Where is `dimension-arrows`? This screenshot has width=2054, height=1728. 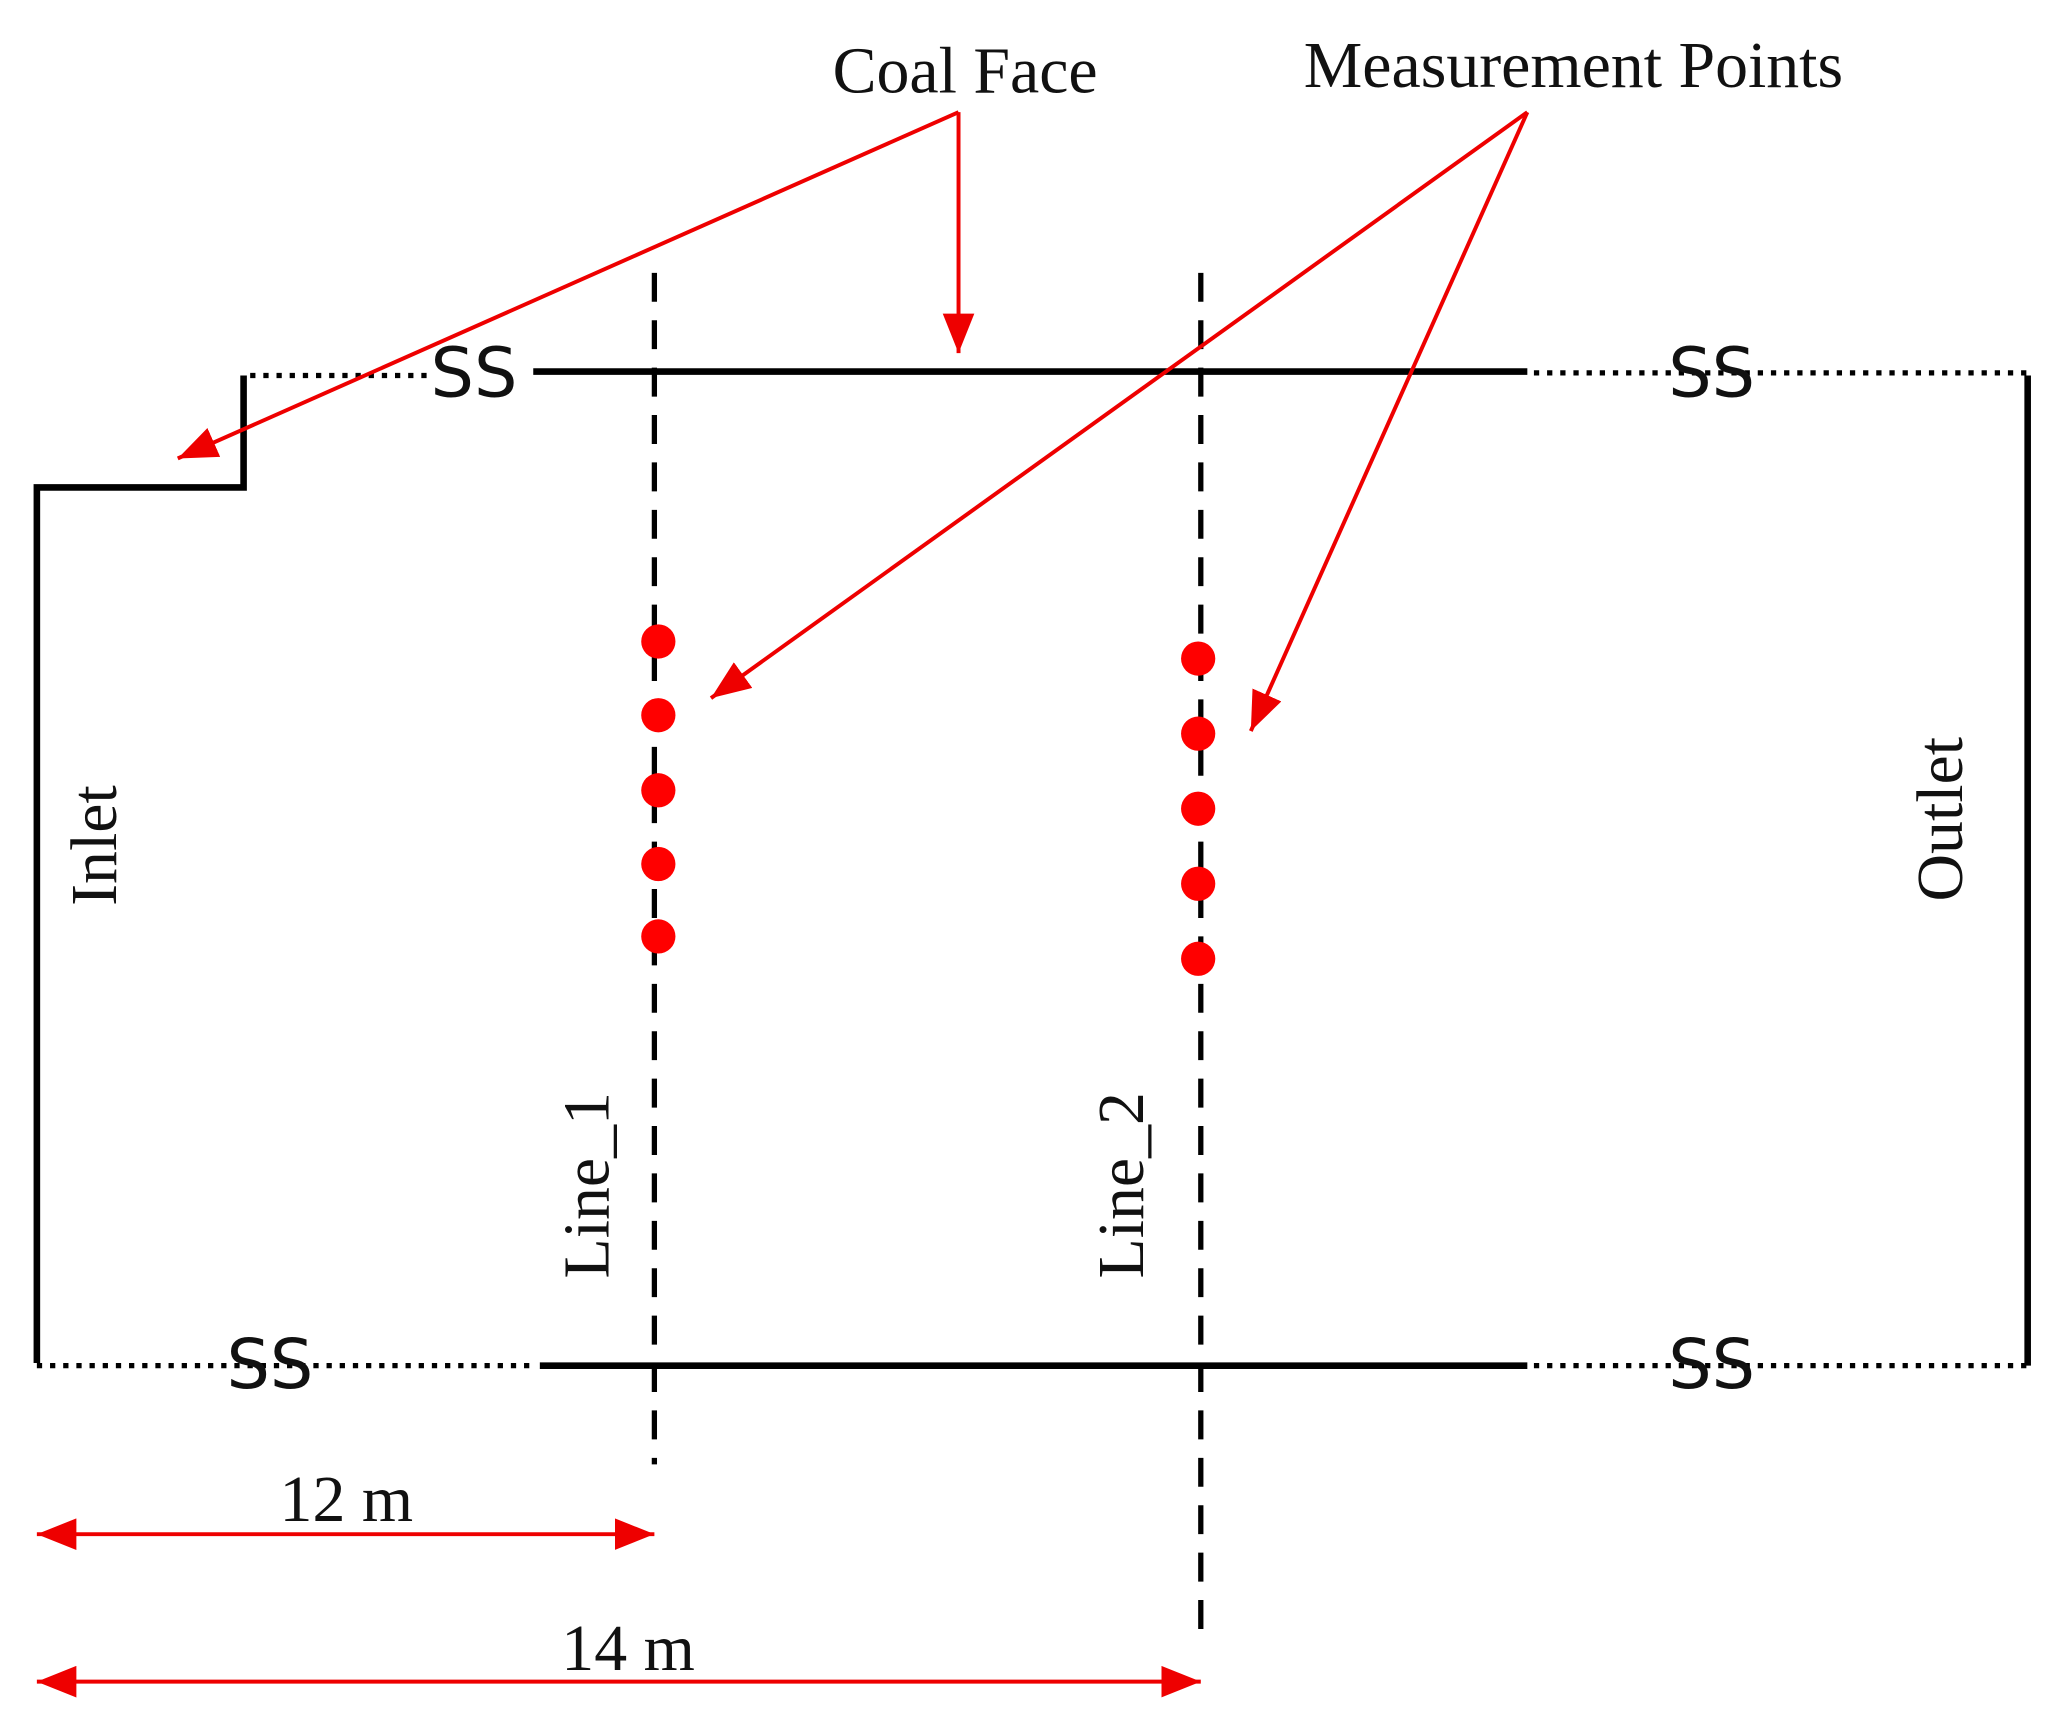 dimension-arrows is located at coordinates (618, 1608).